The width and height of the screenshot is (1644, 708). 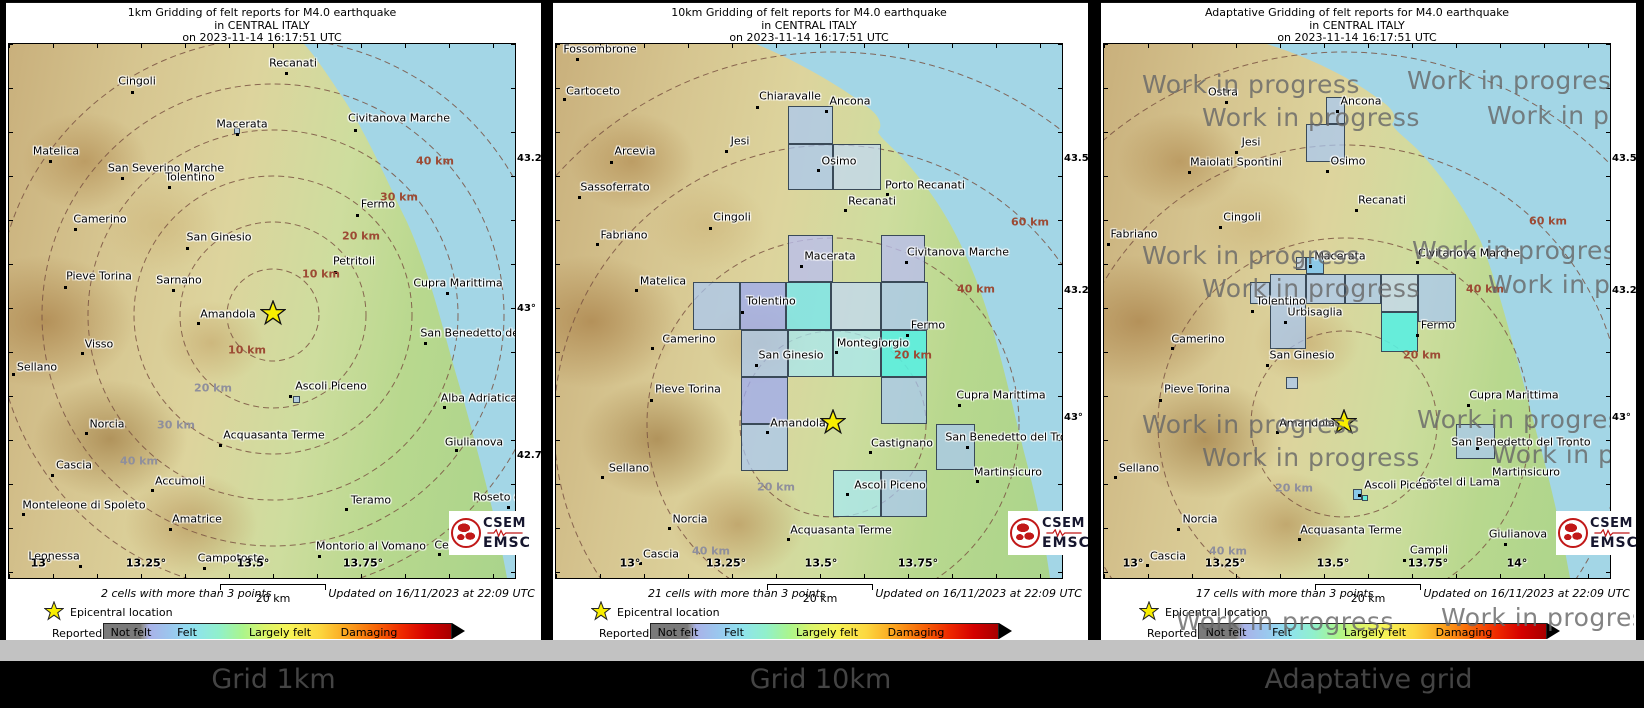 I want to click on colorbar-level-label: Felt, so click(x=1282, y=632).